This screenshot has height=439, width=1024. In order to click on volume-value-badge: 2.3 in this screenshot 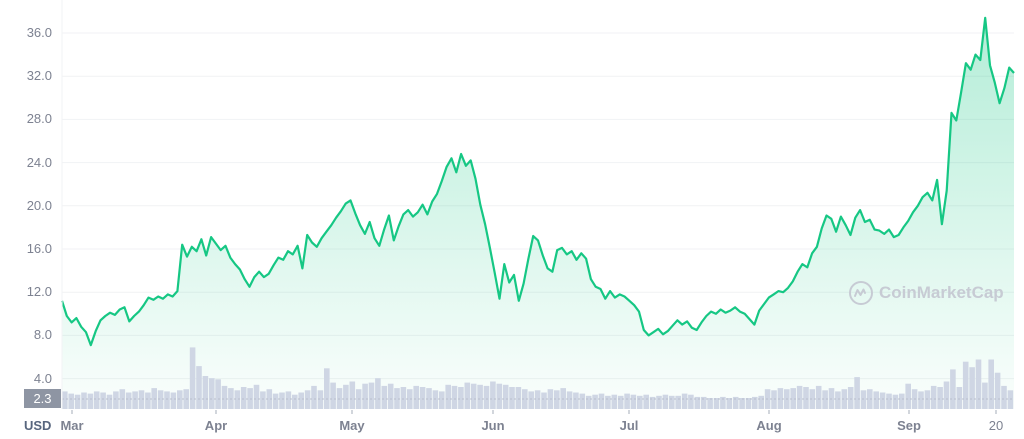, I will do `click(42, 398)`.